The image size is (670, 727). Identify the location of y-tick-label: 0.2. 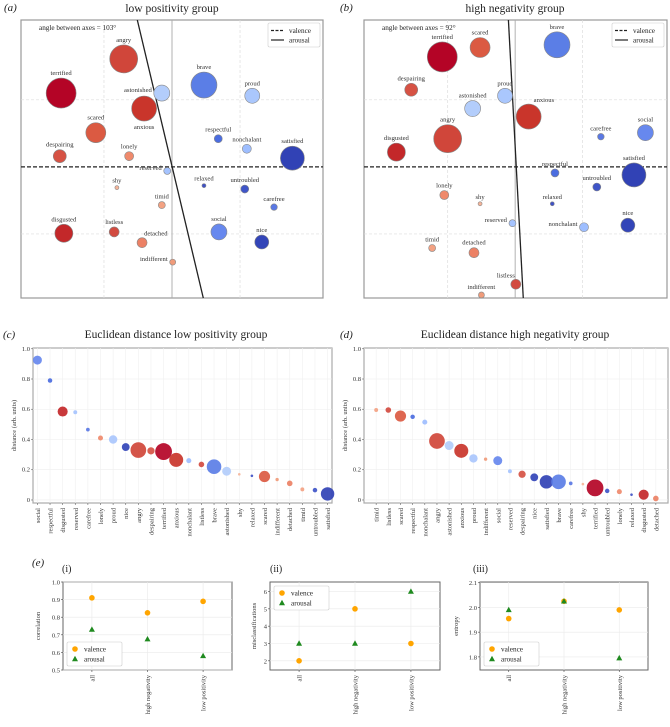
(357, 470).